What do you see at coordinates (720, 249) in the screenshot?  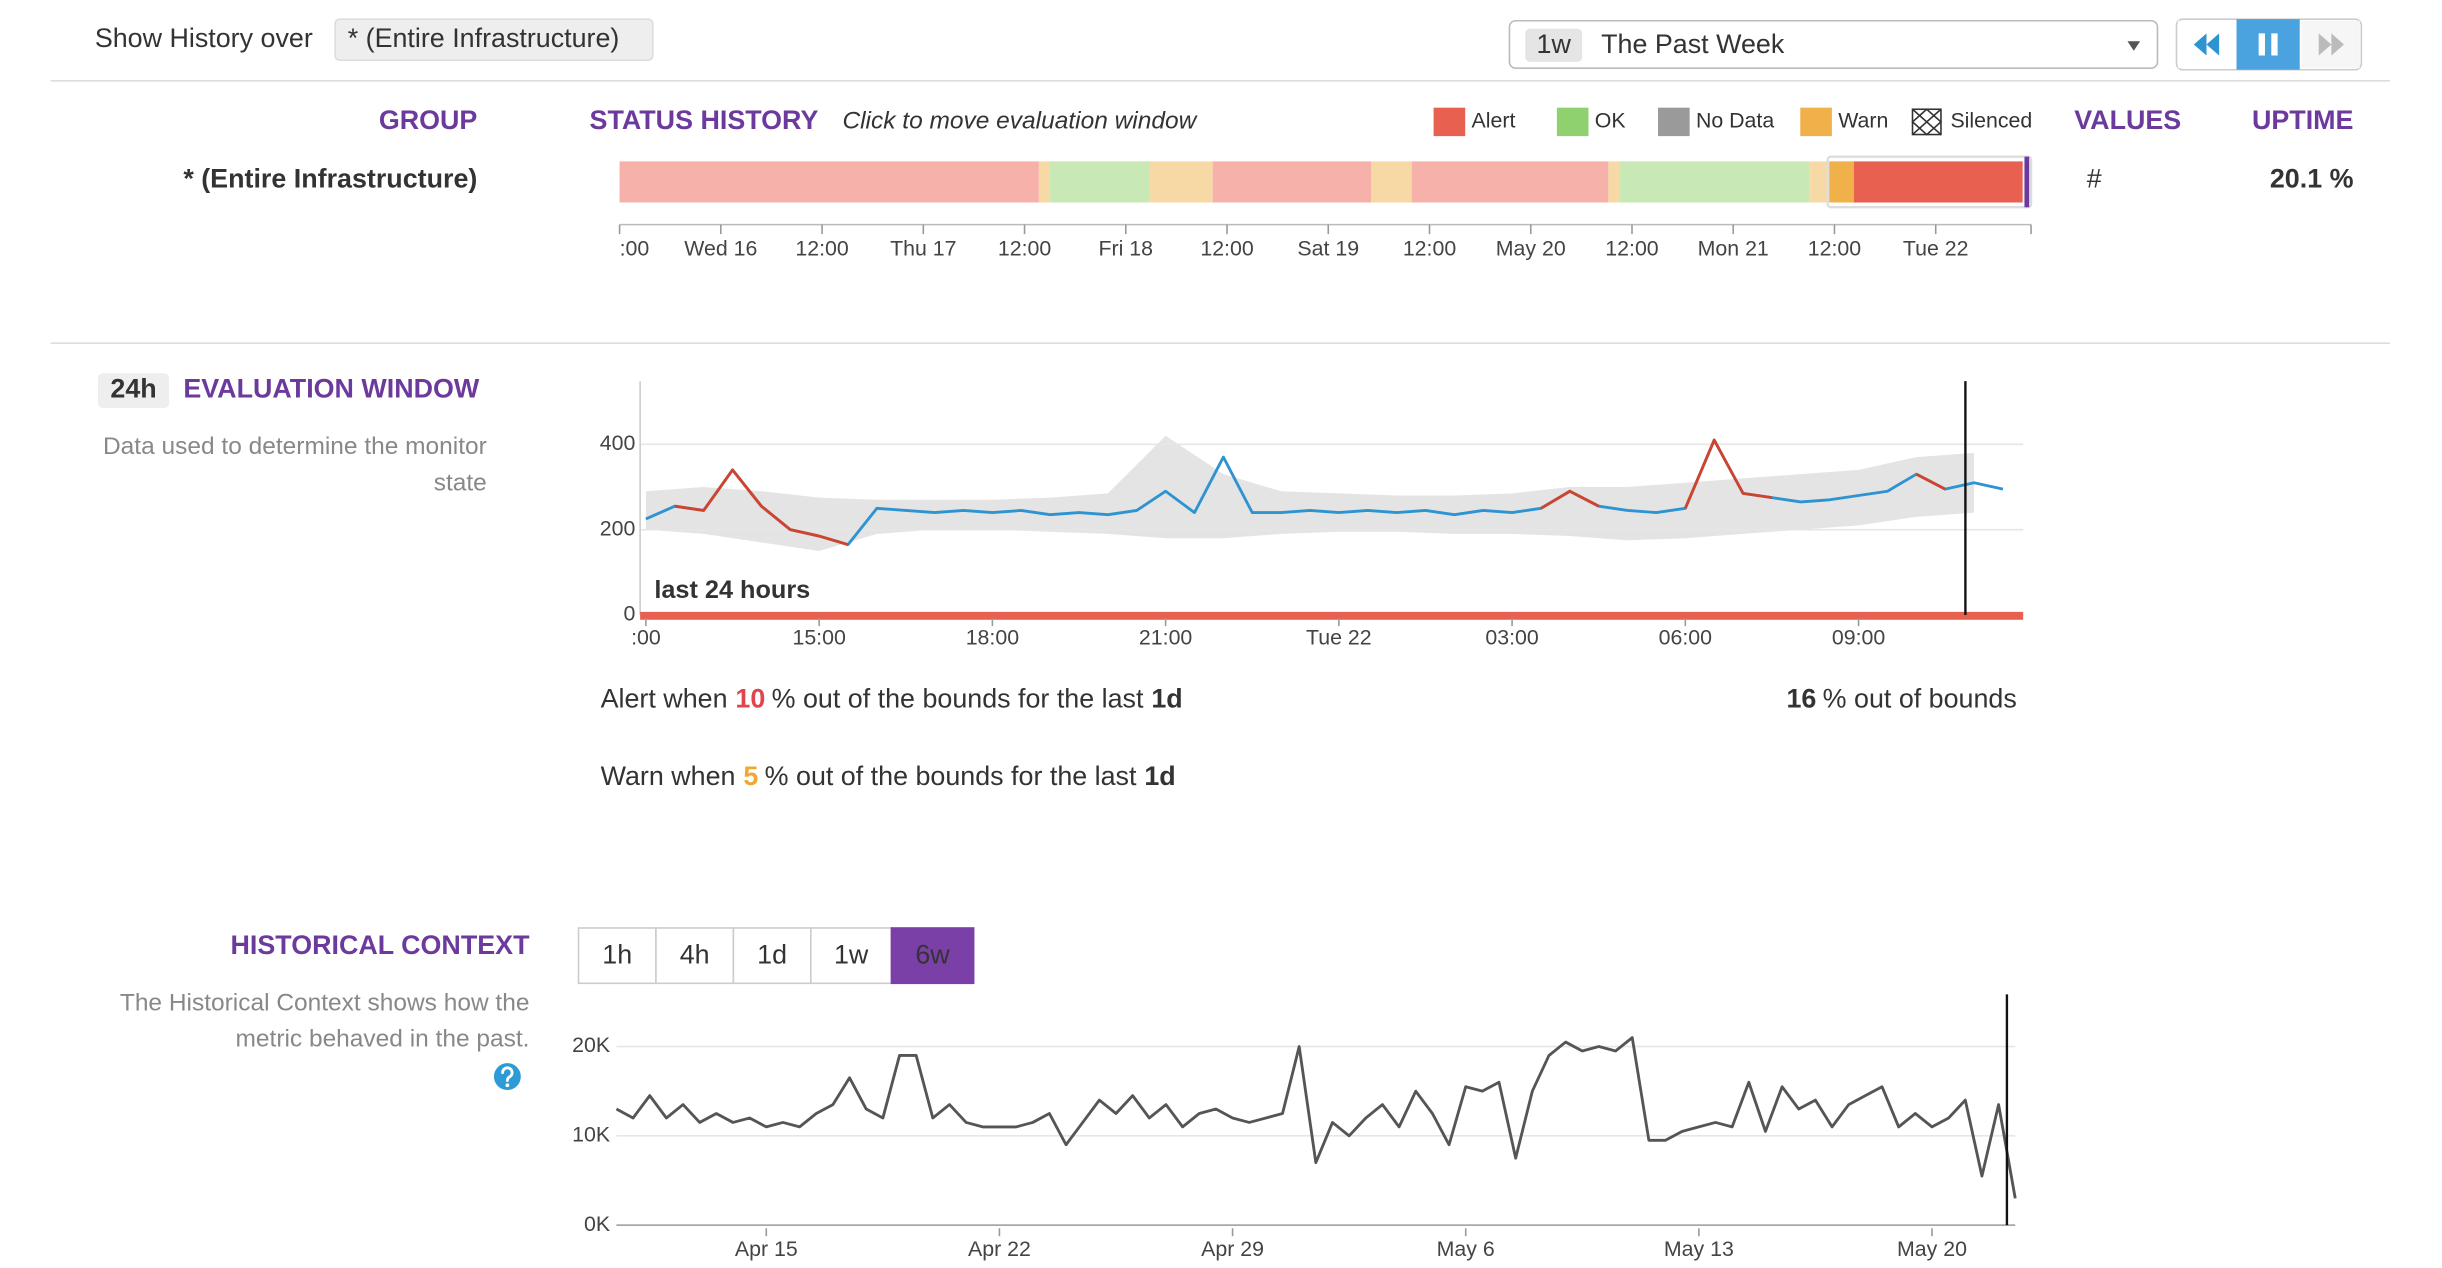 I see `x-tick-label: Wed 16` at bounding box center [720, 249].